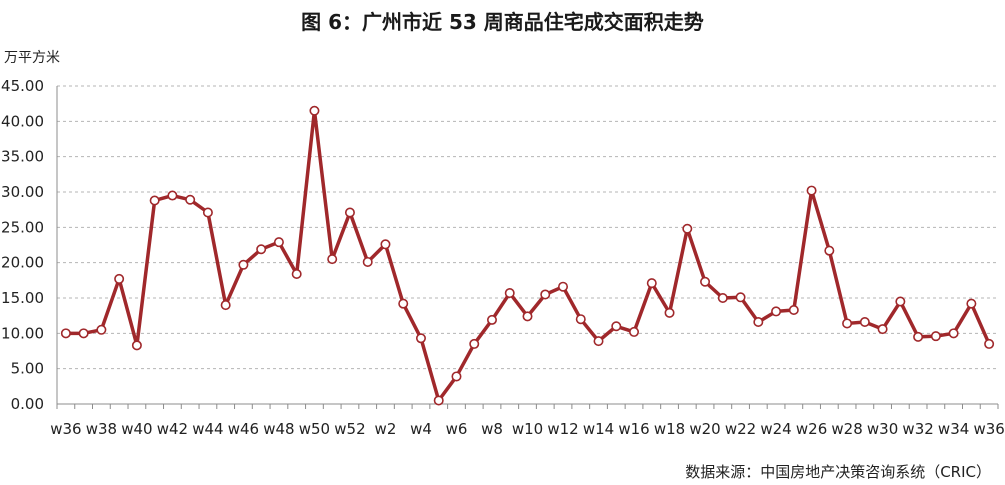 The height and width of the screenshot is (485, 1005). What do you see at coordinates (22, 192) in the screenshot?
I see `y-tick-label: 30.00` at bounding box center [22, 192].